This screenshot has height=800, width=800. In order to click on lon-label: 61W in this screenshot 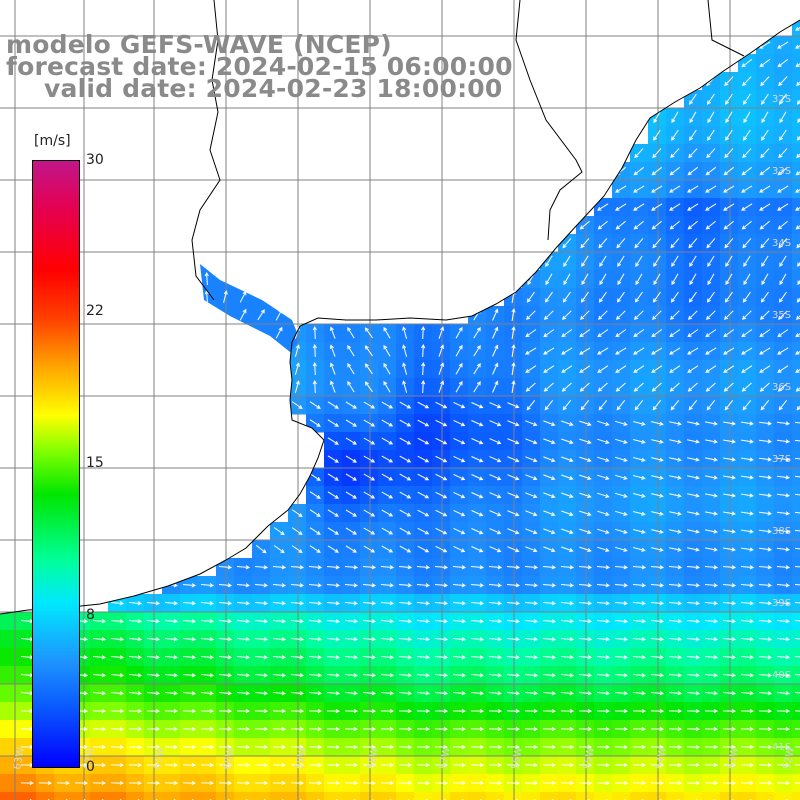, I will do `click(159, 758)`.